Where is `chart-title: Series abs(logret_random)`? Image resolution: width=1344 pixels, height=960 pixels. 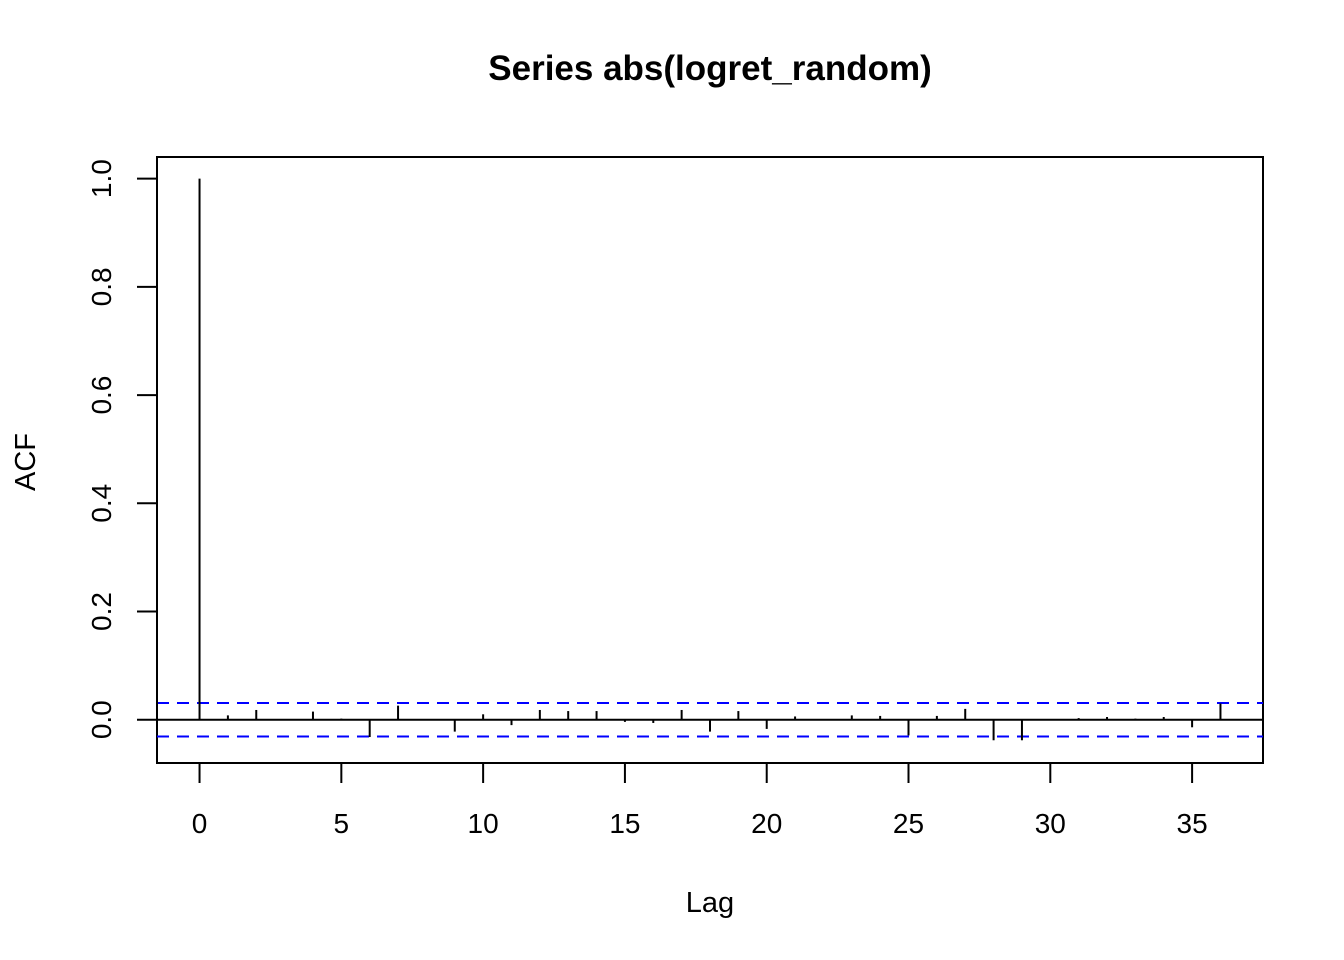
chart-title: Series abs(logret_random) is located at coordinates (709, 68).